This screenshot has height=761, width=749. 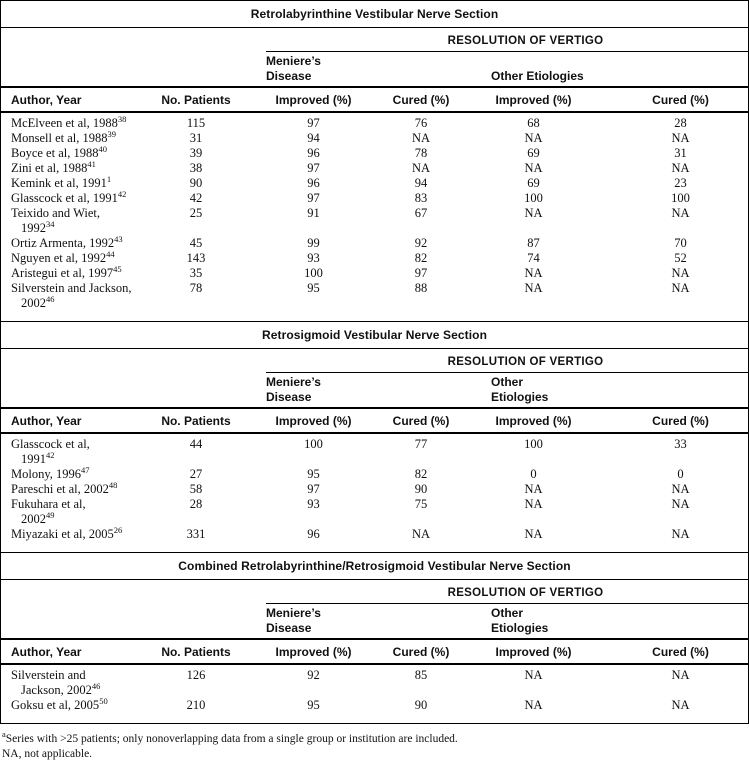 What do you see at coordinates (680, 652) in the screenshot?
I see `other-cured-header: Cured (%)` at bounding box center [680, 652].